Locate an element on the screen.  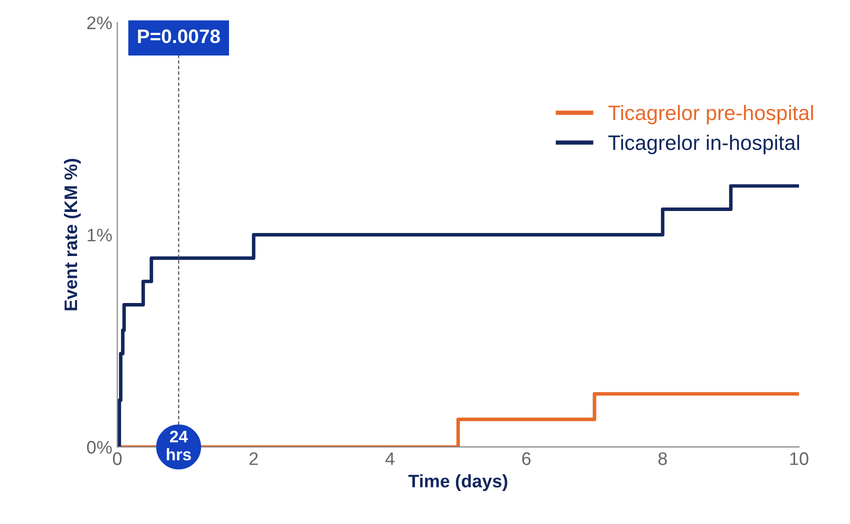
y-tick-label: 2% is located at coordinates (99, 23).